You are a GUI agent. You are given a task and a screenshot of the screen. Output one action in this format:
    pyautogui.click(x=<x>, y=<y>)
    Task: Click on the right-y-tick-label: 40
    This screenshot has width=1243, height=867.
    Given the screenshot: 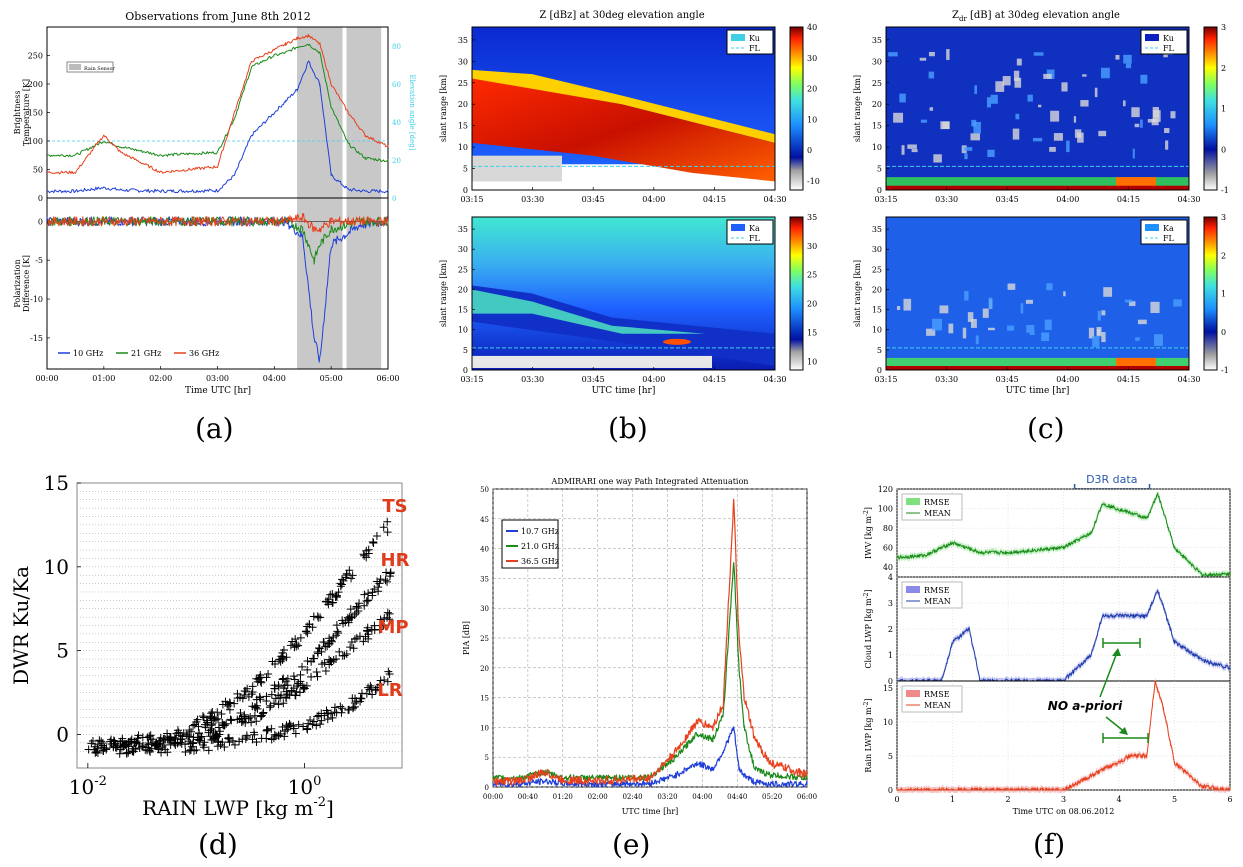 What is the action you would take?
    pyautogui.click(x=396, y=123)
    